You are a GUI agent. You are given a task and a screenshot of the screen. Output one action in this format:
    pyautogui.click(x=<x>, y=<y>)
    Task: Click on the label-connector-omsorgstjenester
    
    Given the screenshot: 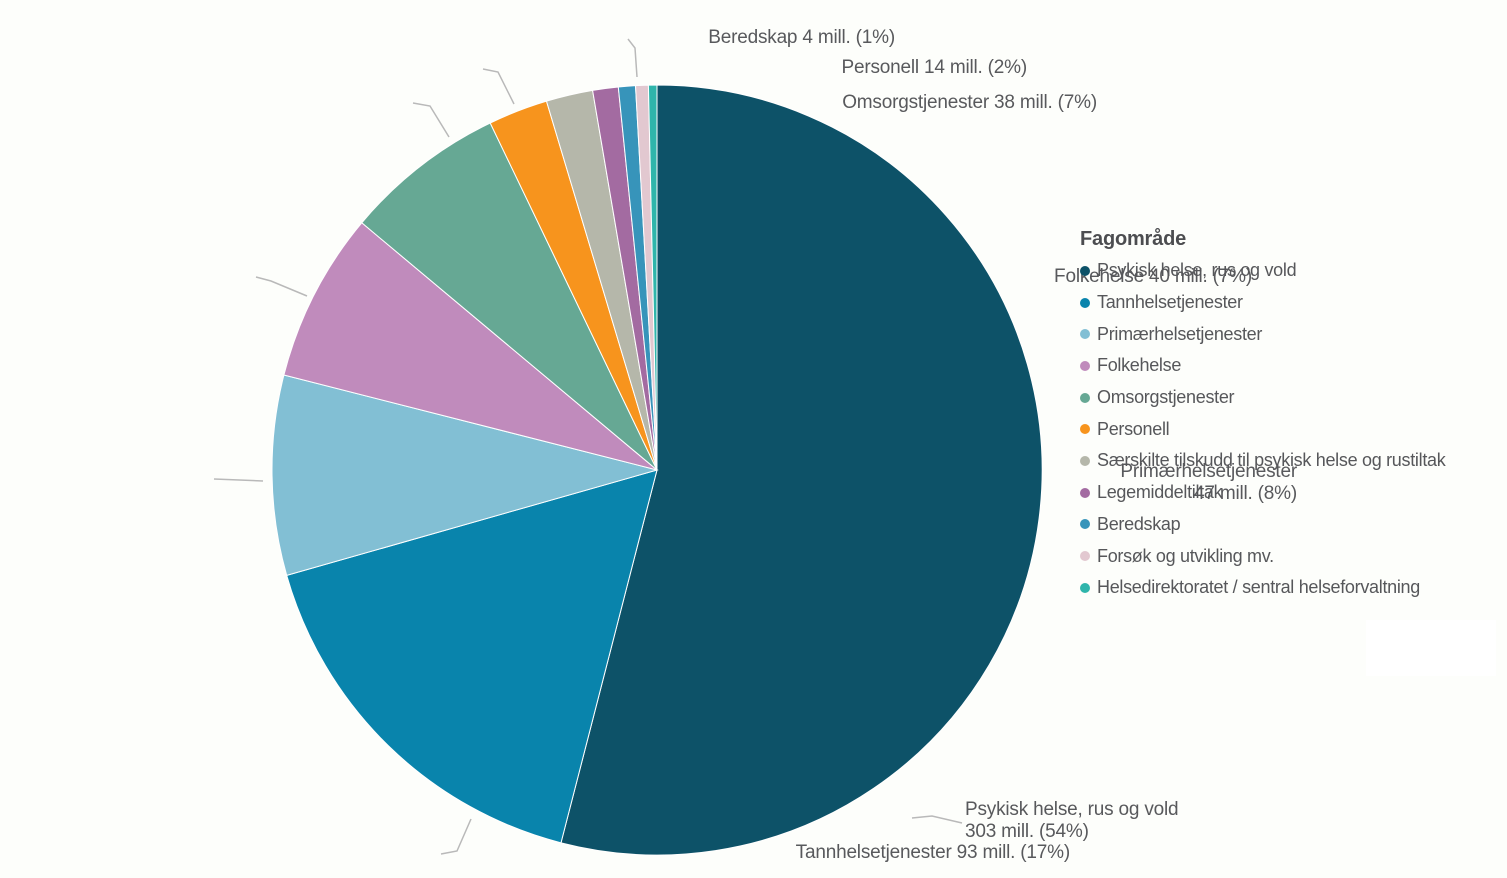 What is the action you would take?
    pyautogui.click(x=431, y=120)
    